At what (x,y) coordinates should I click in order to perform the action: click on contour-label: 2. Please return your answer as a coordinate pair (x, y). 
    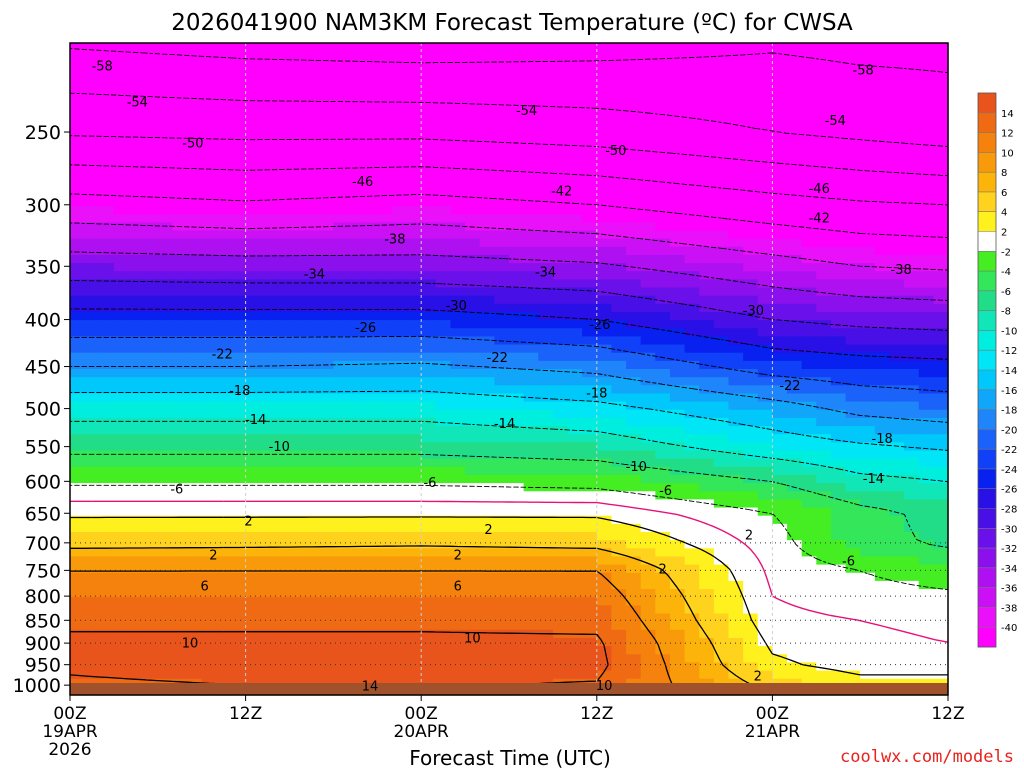
    Looking at the image, I should click on (749, 535).